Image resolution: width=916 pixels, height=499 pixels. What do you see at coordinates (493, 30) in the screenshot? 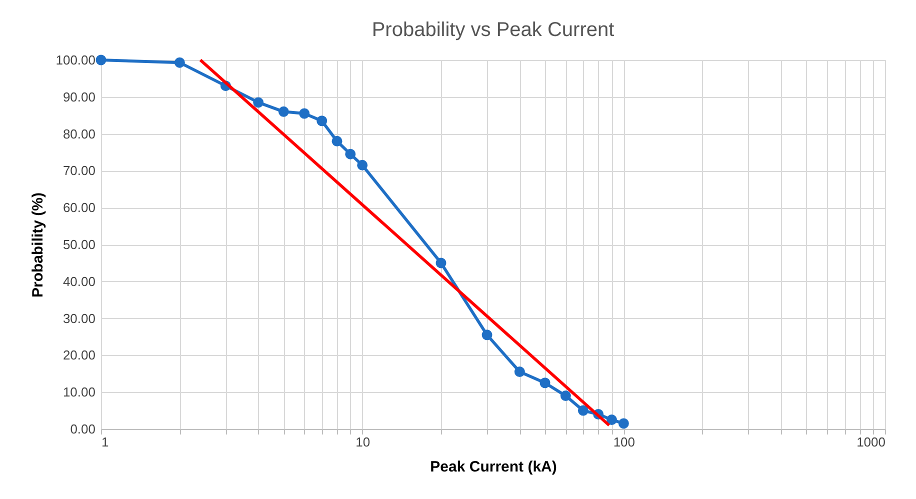
I see `chart-title: Probability vs Peak Current` at bounding box center [493, 30].